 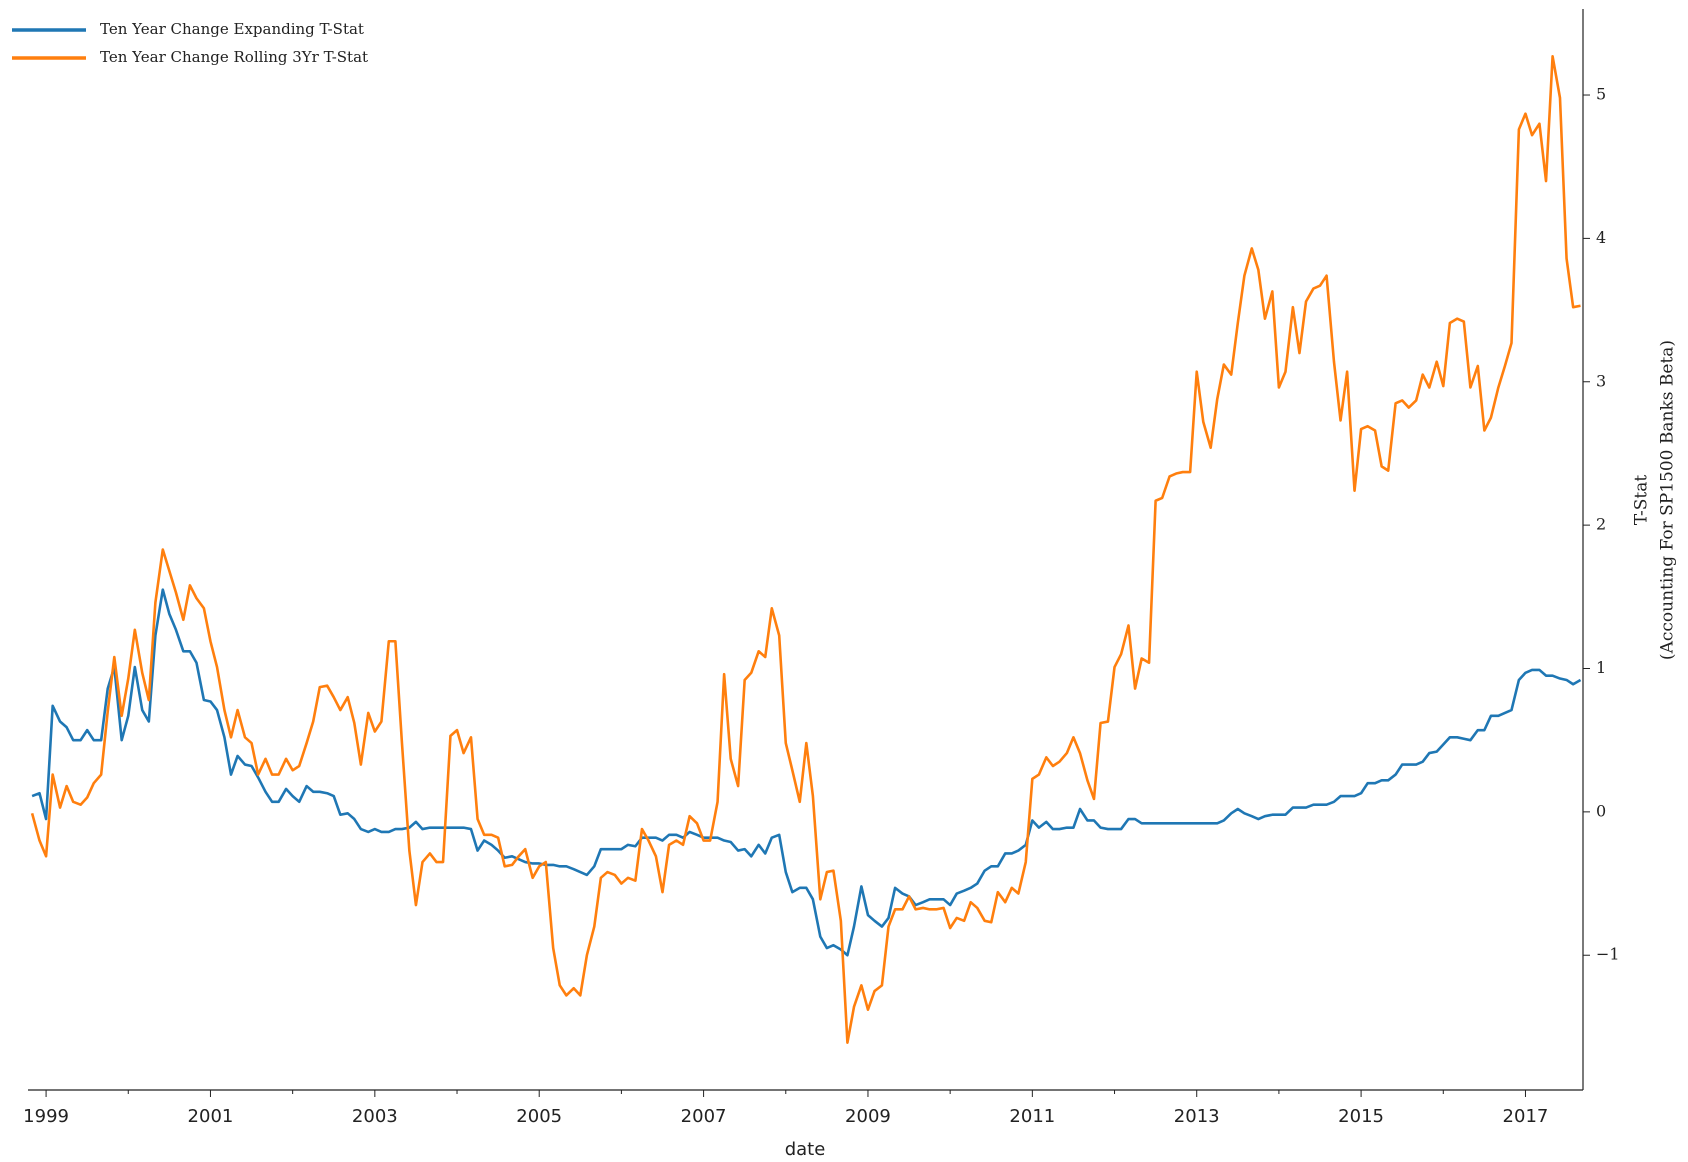 I want to click on y-axis-label: (Accounting For SP1500 Banks Beta), so click(x=1668, y=500).